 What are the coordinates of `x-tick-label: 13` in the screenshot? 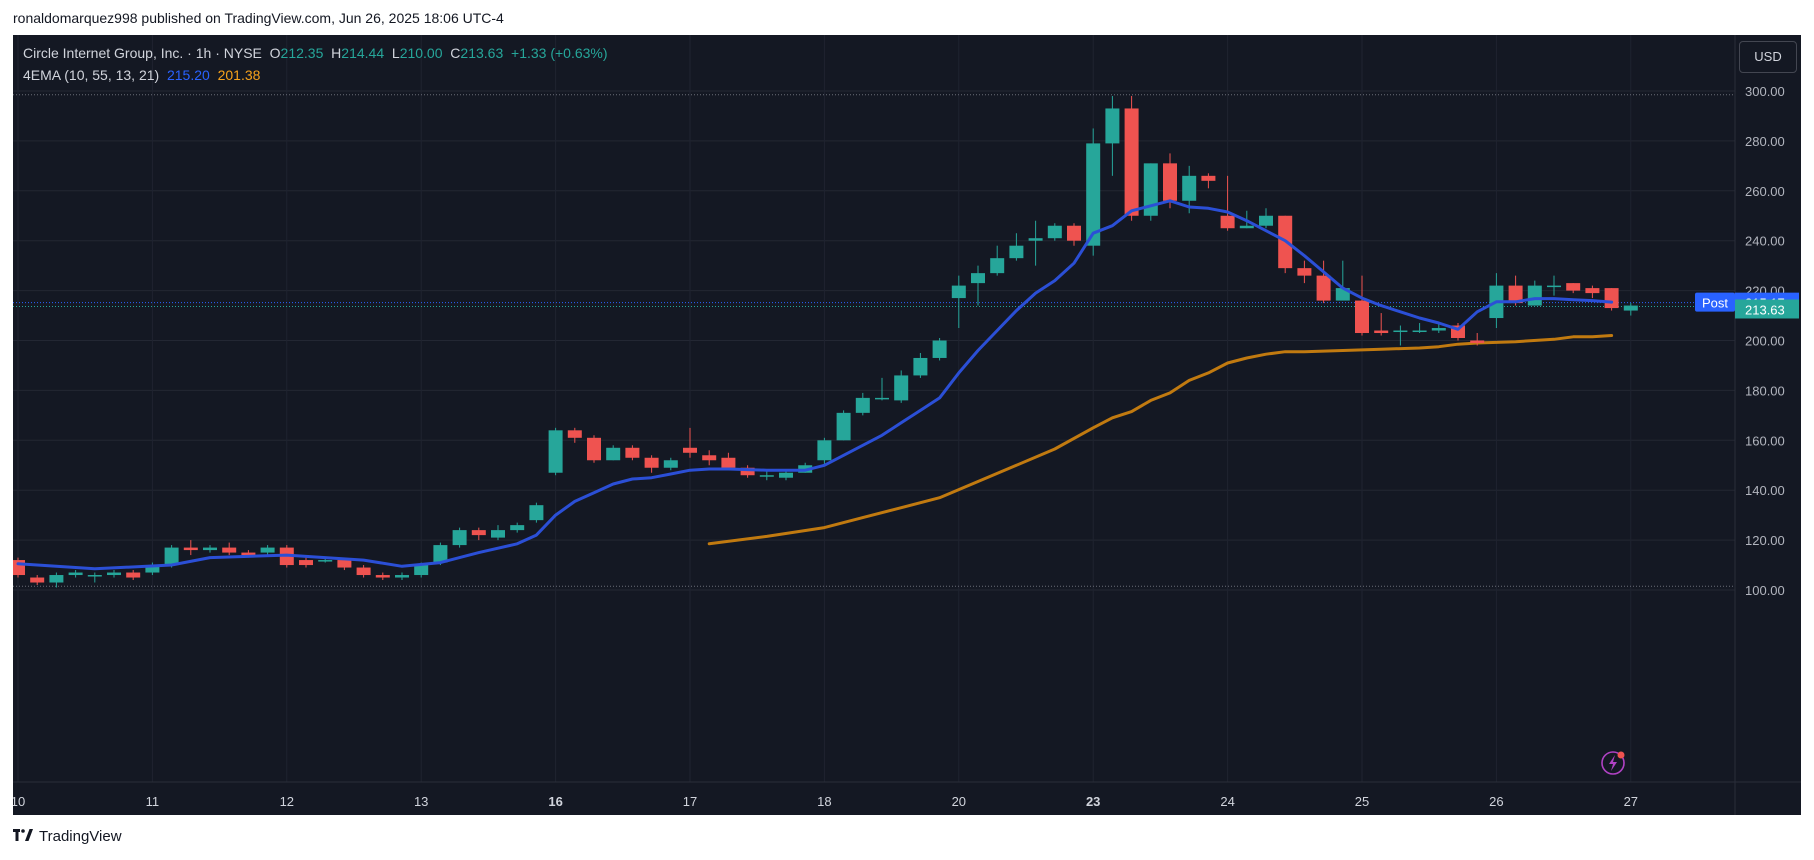 It's located at (421, 801).